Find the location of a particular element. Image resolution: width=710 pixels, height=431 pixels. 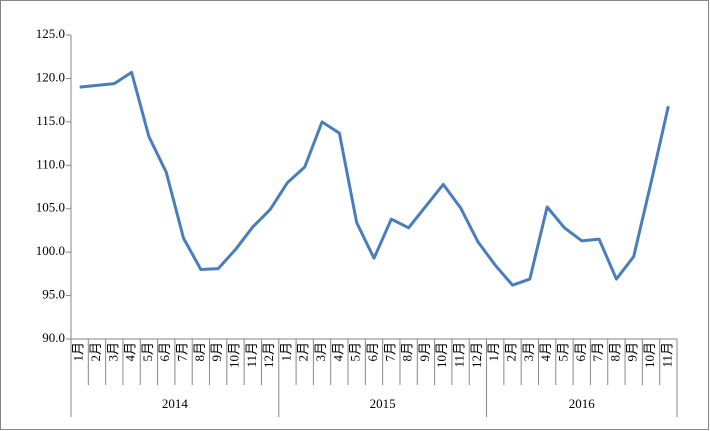

group-label: 2015 is located at coordinates (383, 403).